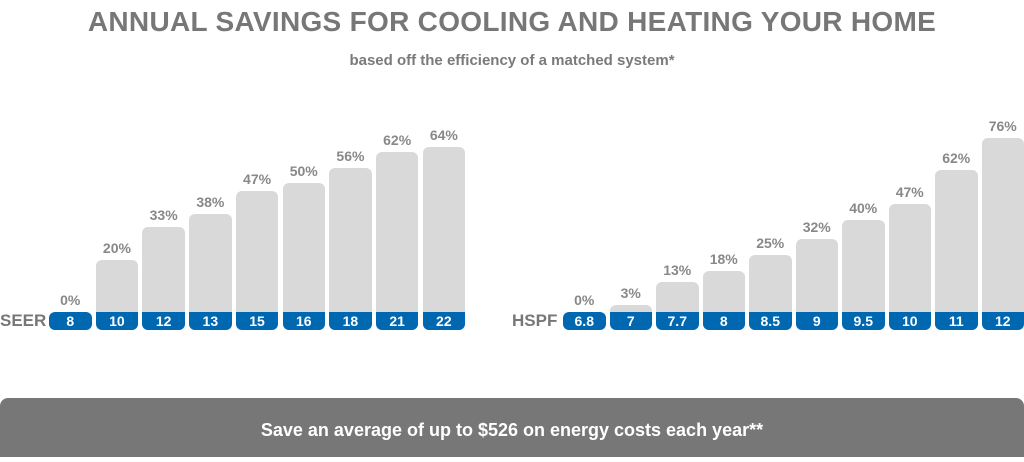 The height and width of the screenshot is (462, 1024). Describe the element at coordinates (724, 259) in the screenshot. I see `hspf-value-label: 18%` at that location.